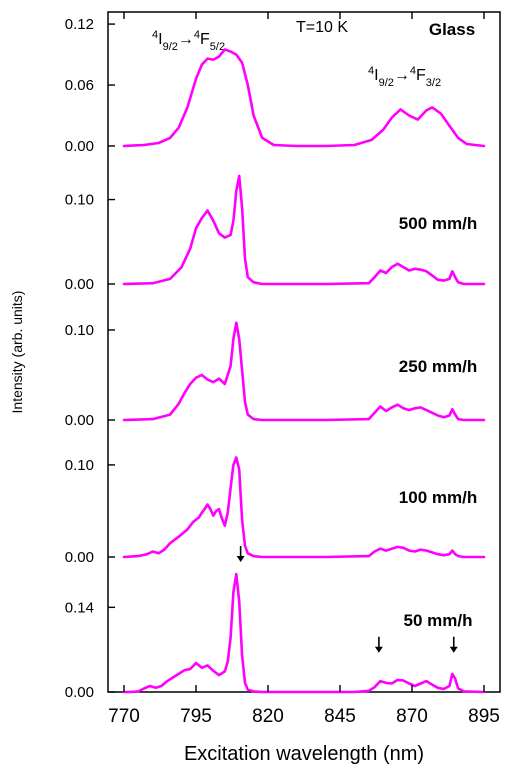 This screenshot has width=516, height=774. Describe the element at coordinates (196, 716) in the screenshot. I see `x-tick-label-1: 795` at that location.